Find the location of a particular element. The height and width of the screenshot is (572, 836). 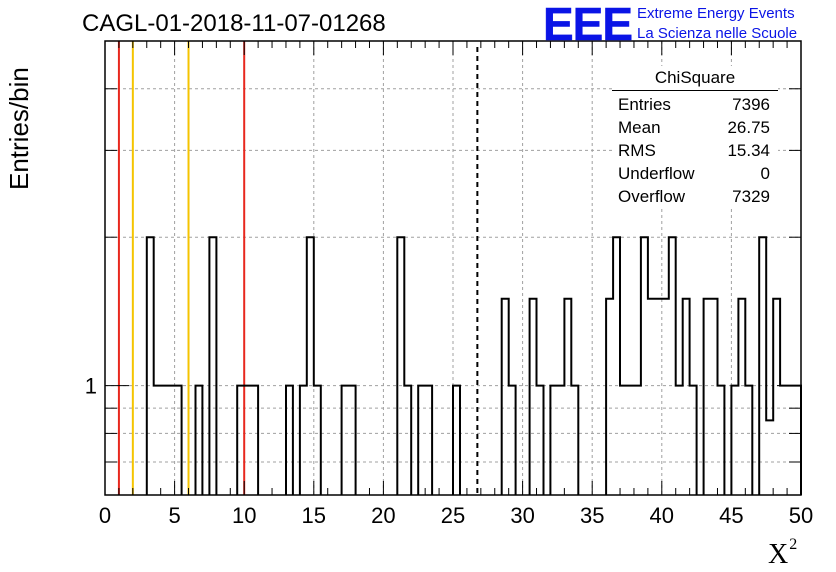

logo-line-1: Extreme Energy Events is located at coordinates (716, 13).